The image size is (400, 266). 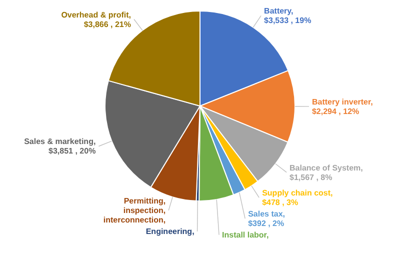 What do you see at coordinates (134, 210) in the screenshot?
I see `slice-label: Permitting, inspection, interconnection,` at bounding box center [134, 210].